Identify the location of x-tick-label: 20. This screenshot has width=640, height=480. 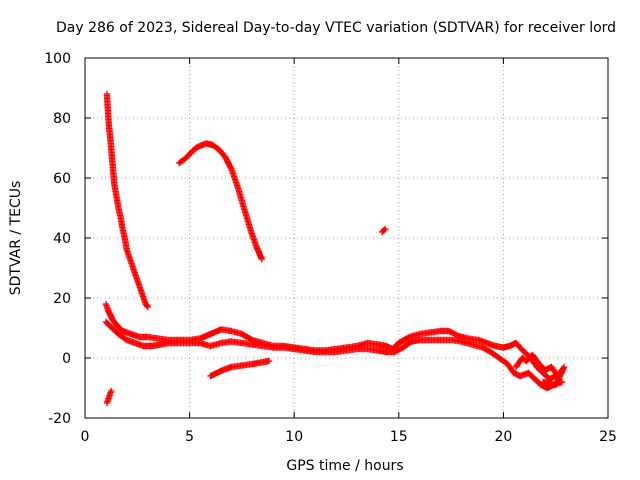
(503, 437).